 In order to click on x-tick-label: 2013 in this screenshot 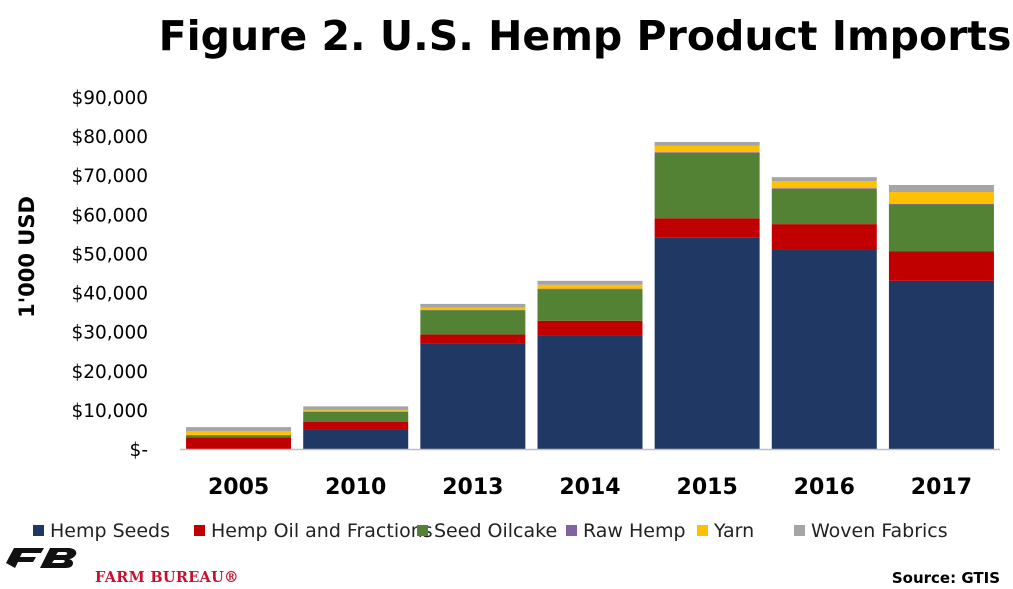, I will do `click(472, 487)`.